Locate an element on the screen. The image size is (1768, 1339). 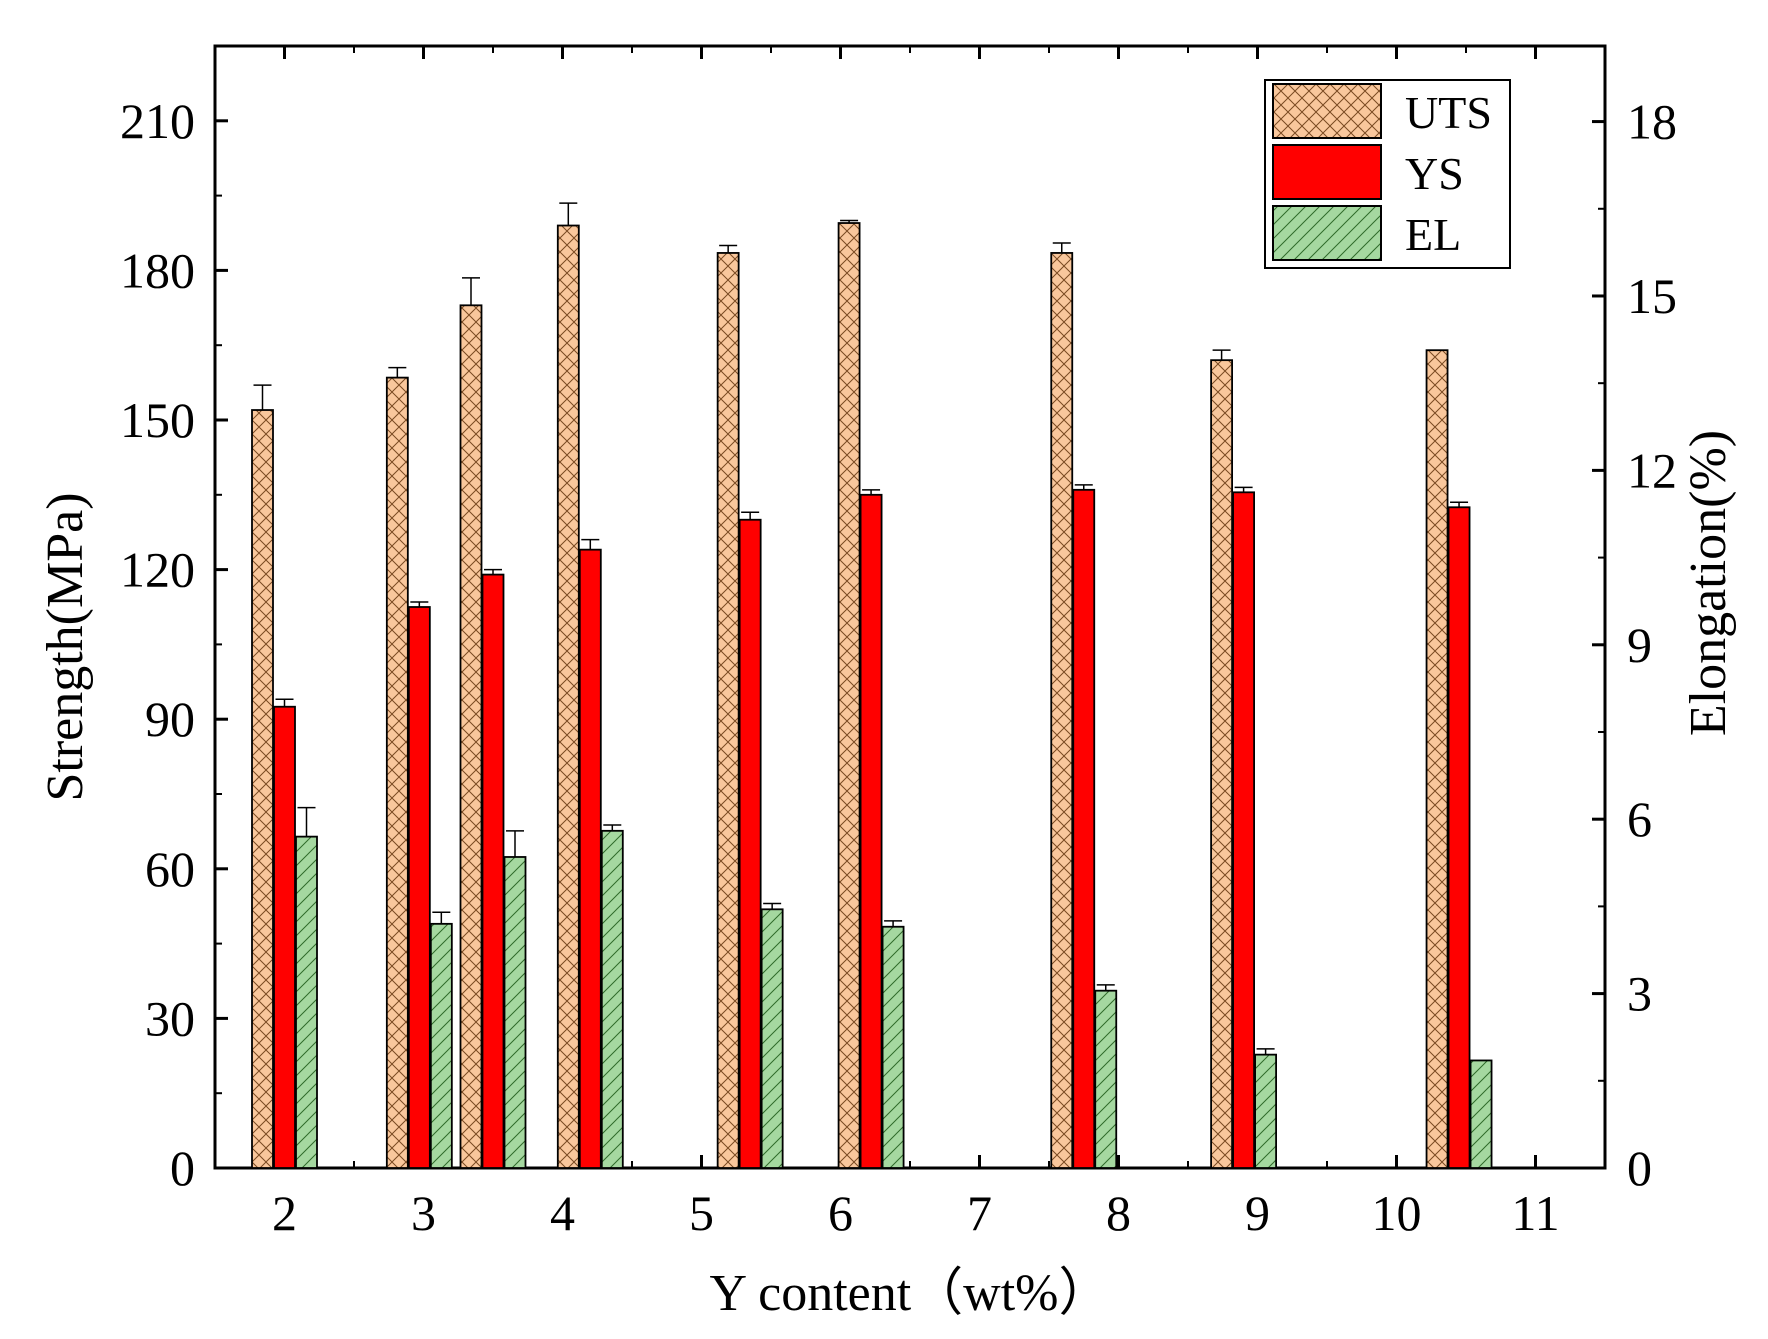
left-tick-label: 120 is located at coordinates (157, 570).